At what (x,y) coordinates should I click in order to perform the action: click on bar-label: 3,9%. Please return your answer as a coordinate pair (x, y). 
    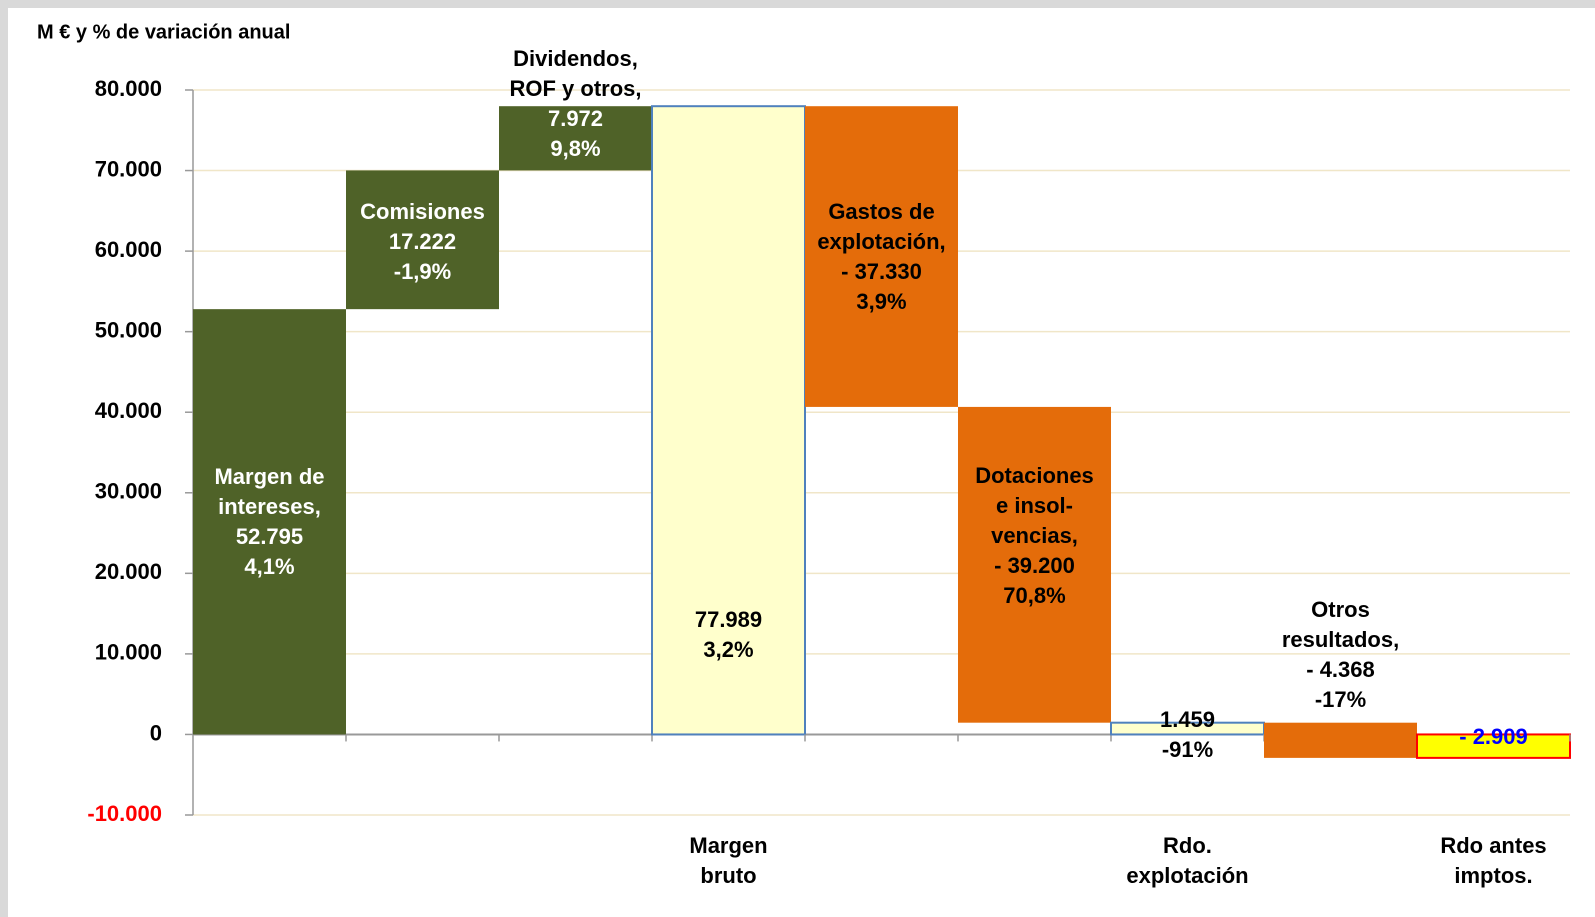
    Looking at the image, I should click on (881, 301).